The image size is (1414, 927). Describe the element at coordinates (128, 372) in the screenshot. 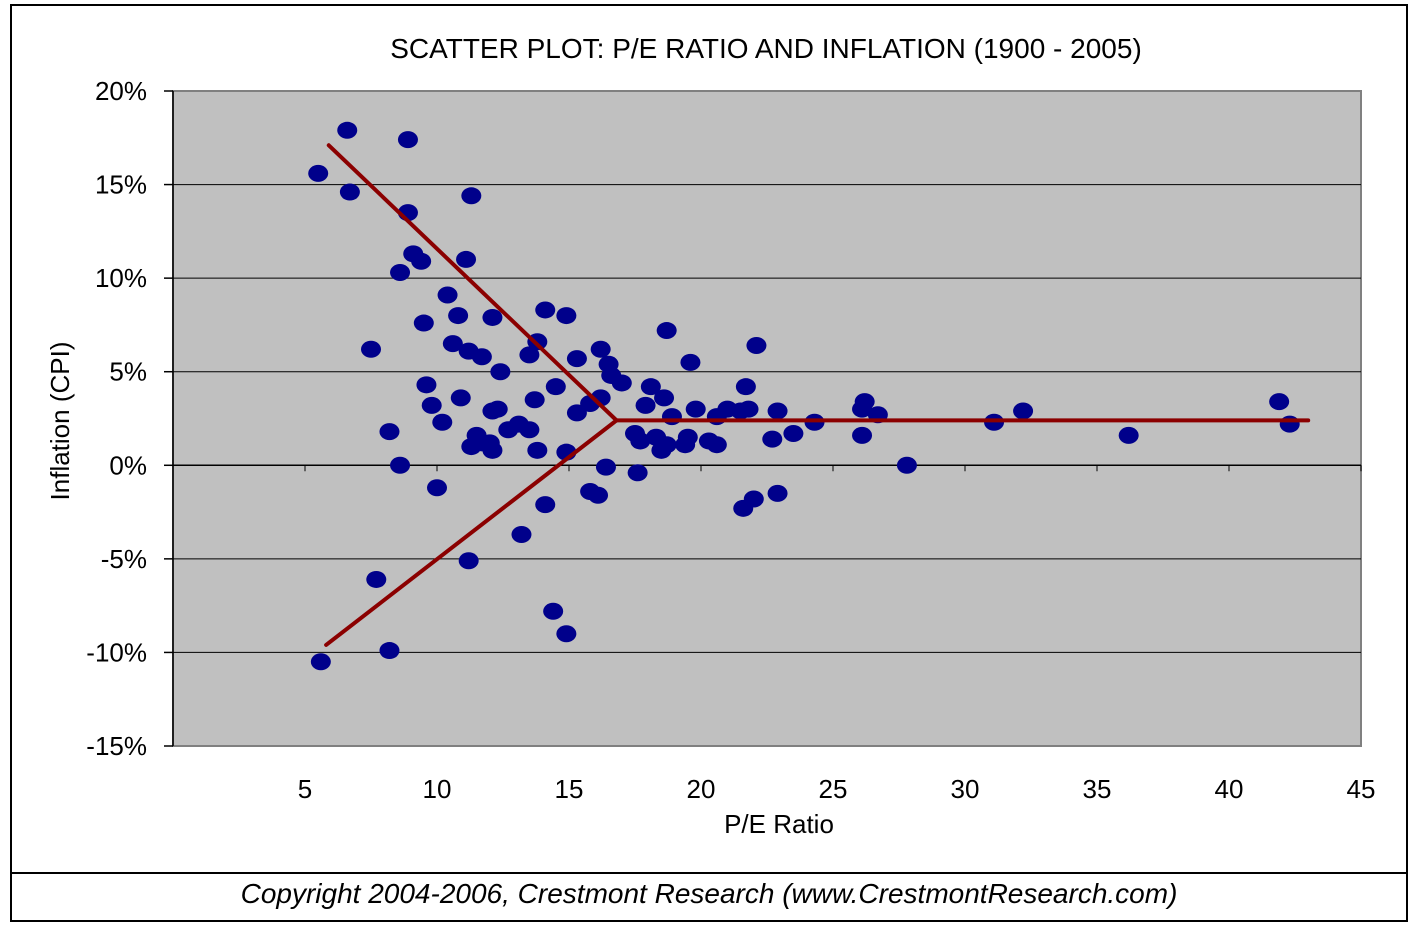

I see `y-tick-label: 5%` at that location.